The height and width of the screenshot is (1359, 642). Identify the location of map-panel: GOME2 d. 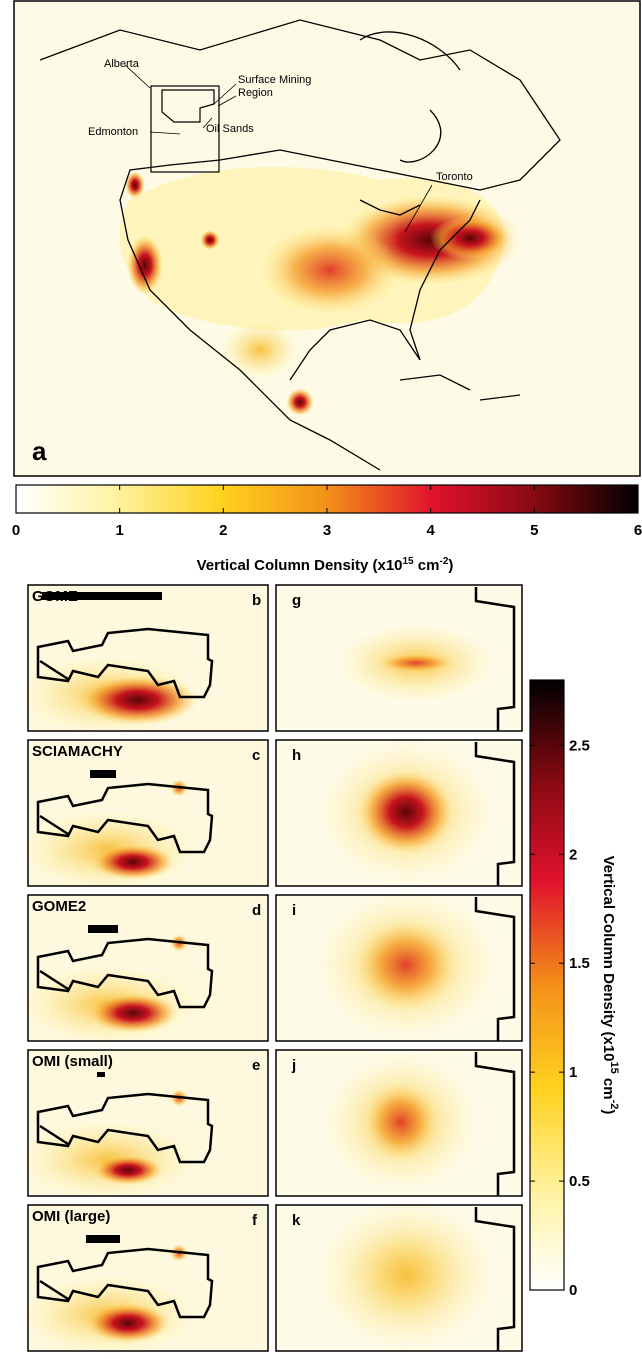
(143, 969).